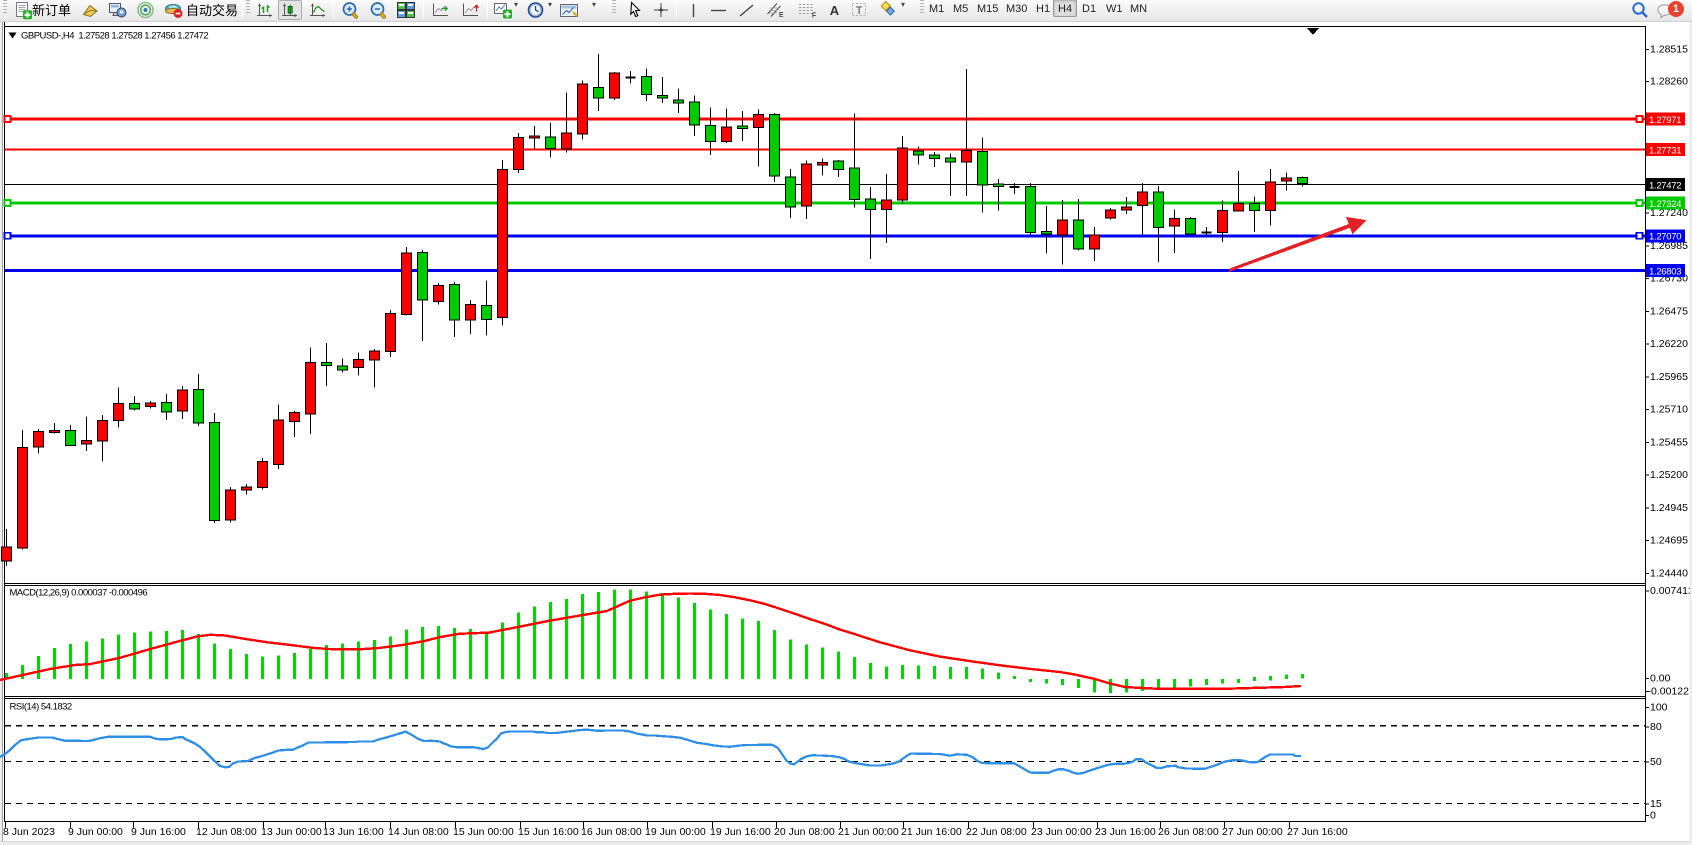  Describe the element at coordinates (226, 832) in the screenshot. I see `svg-text: 12 Jun 08:00` at that location.